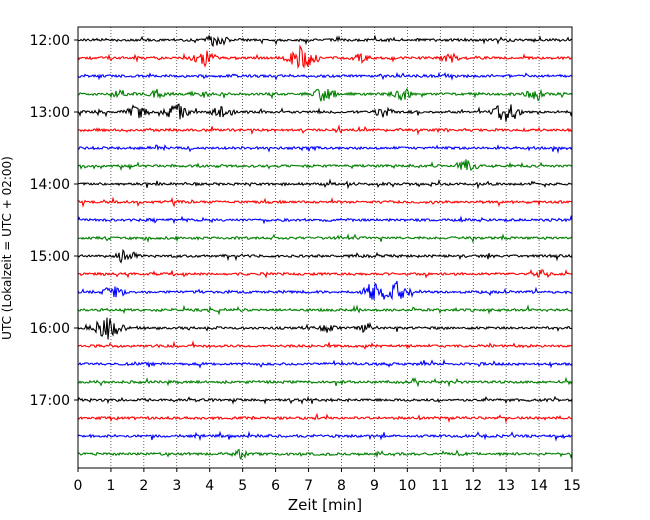 Image resolution: width=650 pixels, height=520 pixels. Describe the element at coordinates (506, 486) in the screenshot. I see `x-tick-label: 13` at that location.